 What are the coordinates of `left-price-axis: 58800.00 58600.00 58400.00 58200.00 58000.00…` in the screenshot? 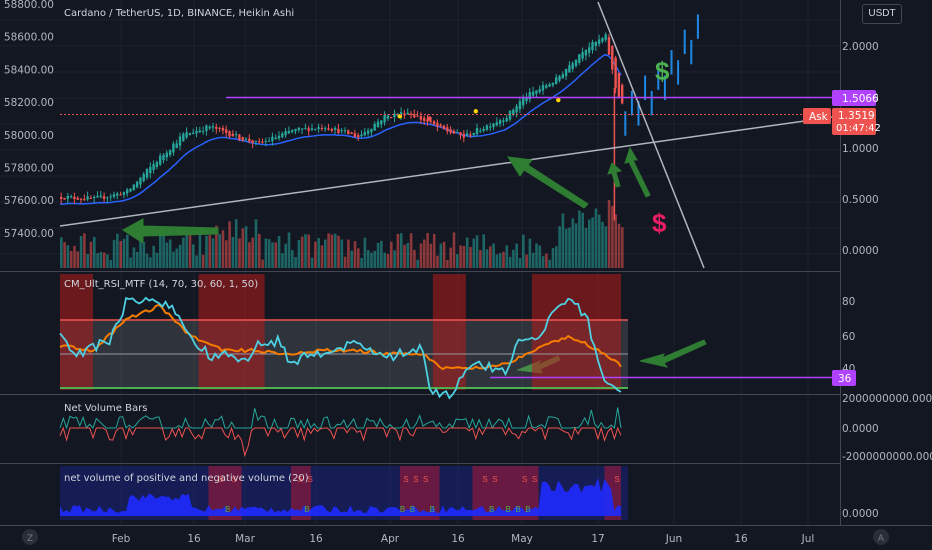 It's located at (29, 120).